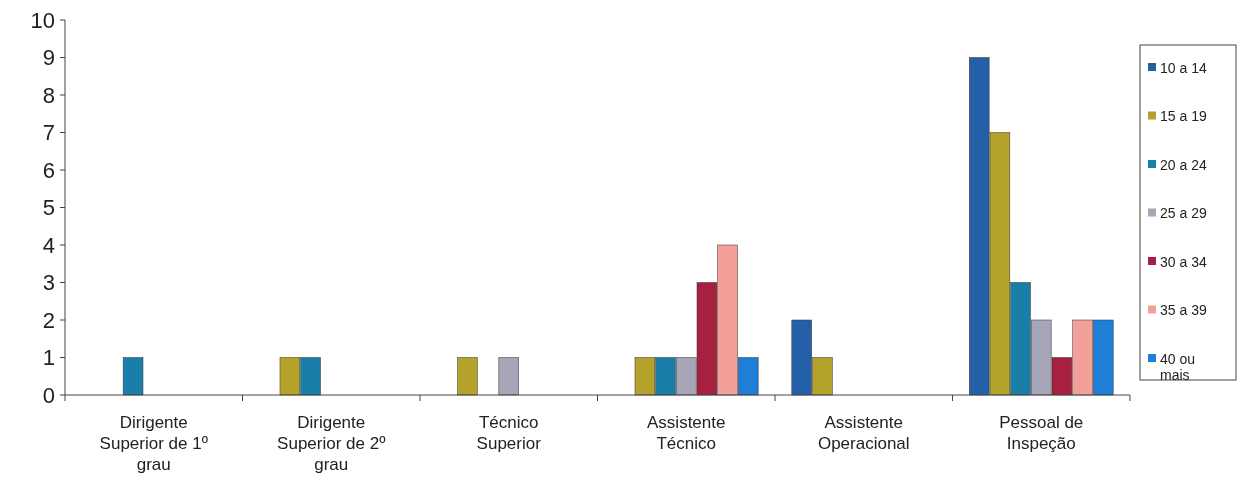 The image size is (1242, 490). I want to click on x-tick-label: Assistente Operacional, so click(863, 433).